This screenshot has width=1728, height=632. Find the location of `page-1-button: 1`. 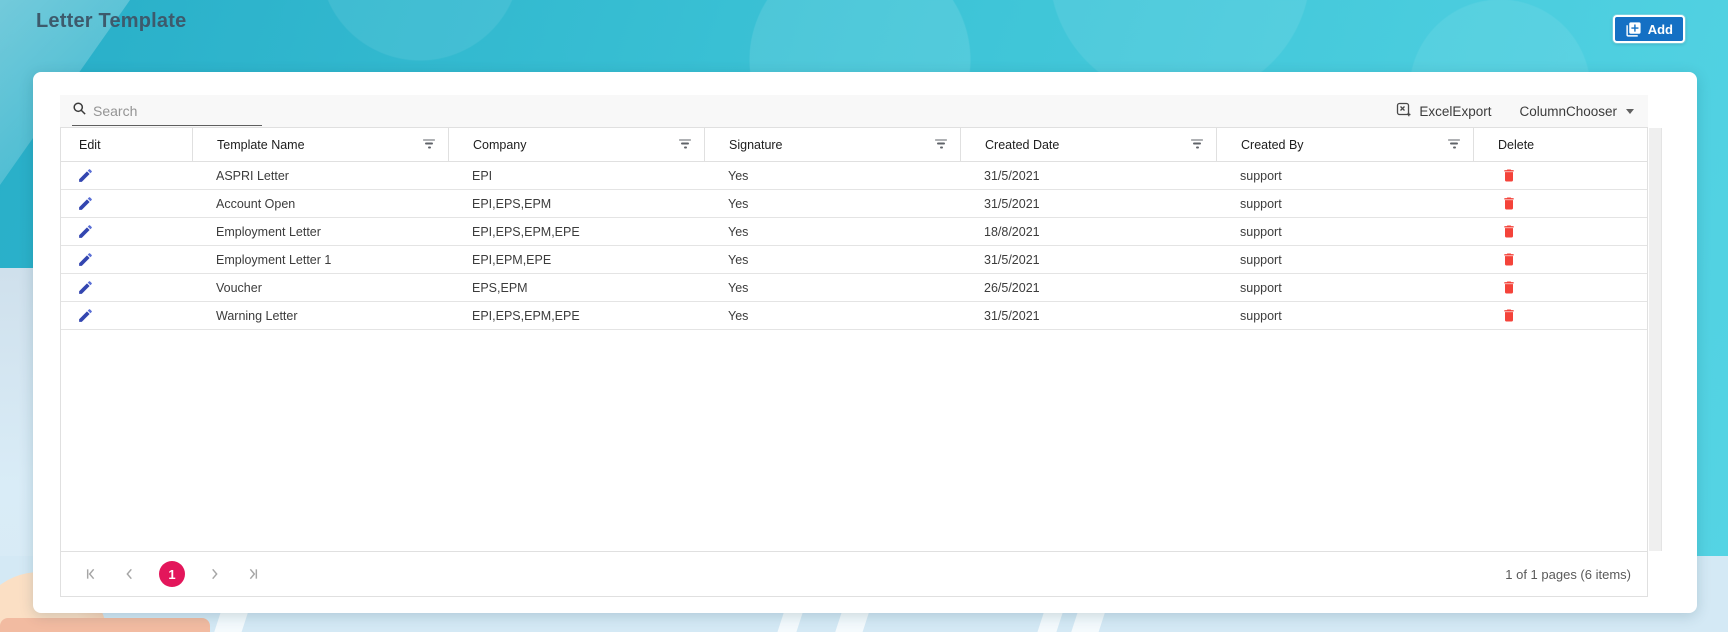

page-1-button: 1 is located at coordinates (172, 574).